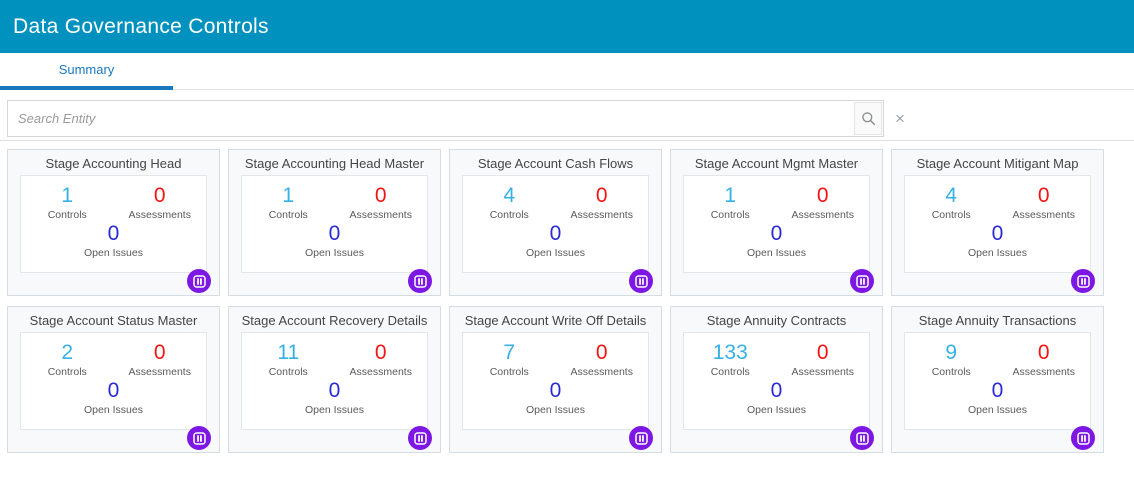 The image size is (1134, 490). What do you see at coordinates (776, 163) in the screenshot?
I see `entity-card-title: Stage Account Mgmt Master` at bounding box center [776, 163].